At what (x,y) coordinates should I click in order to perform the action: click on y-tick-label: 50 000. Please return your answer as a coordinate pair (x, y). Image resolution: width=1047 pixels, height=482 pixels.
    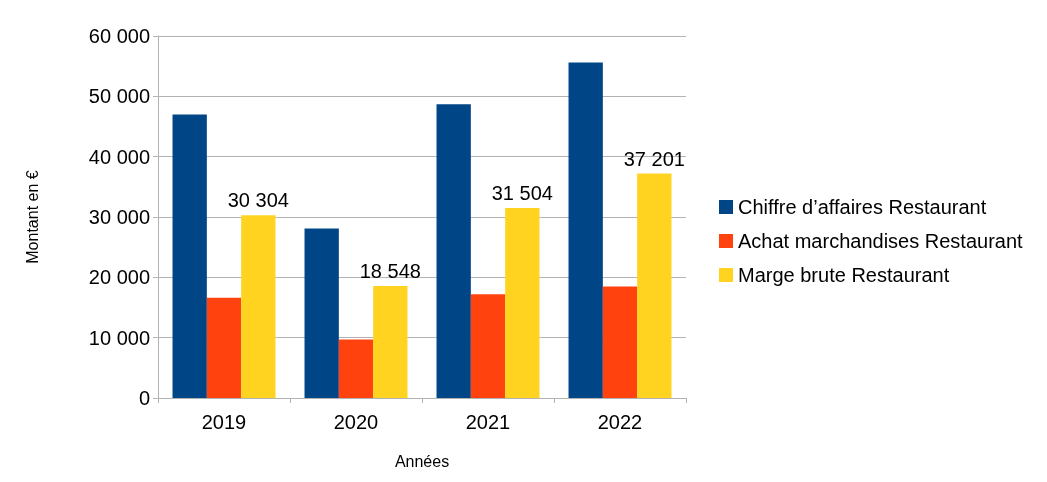
    Looking at the image, I should click on (119, 96).